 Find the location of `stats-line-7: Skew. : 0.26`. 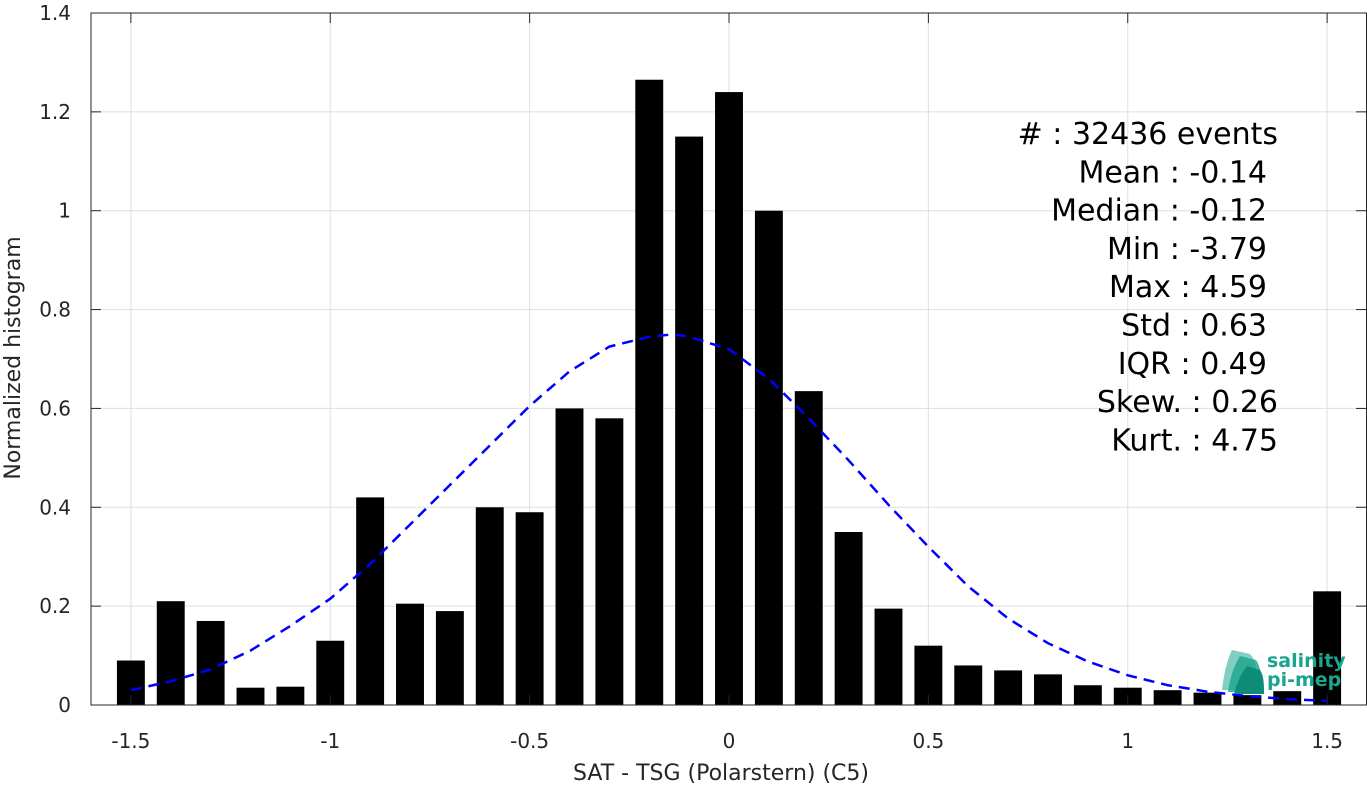

stats-line-7: Skew. : 0.26 is located at coordinates (1187, 402).